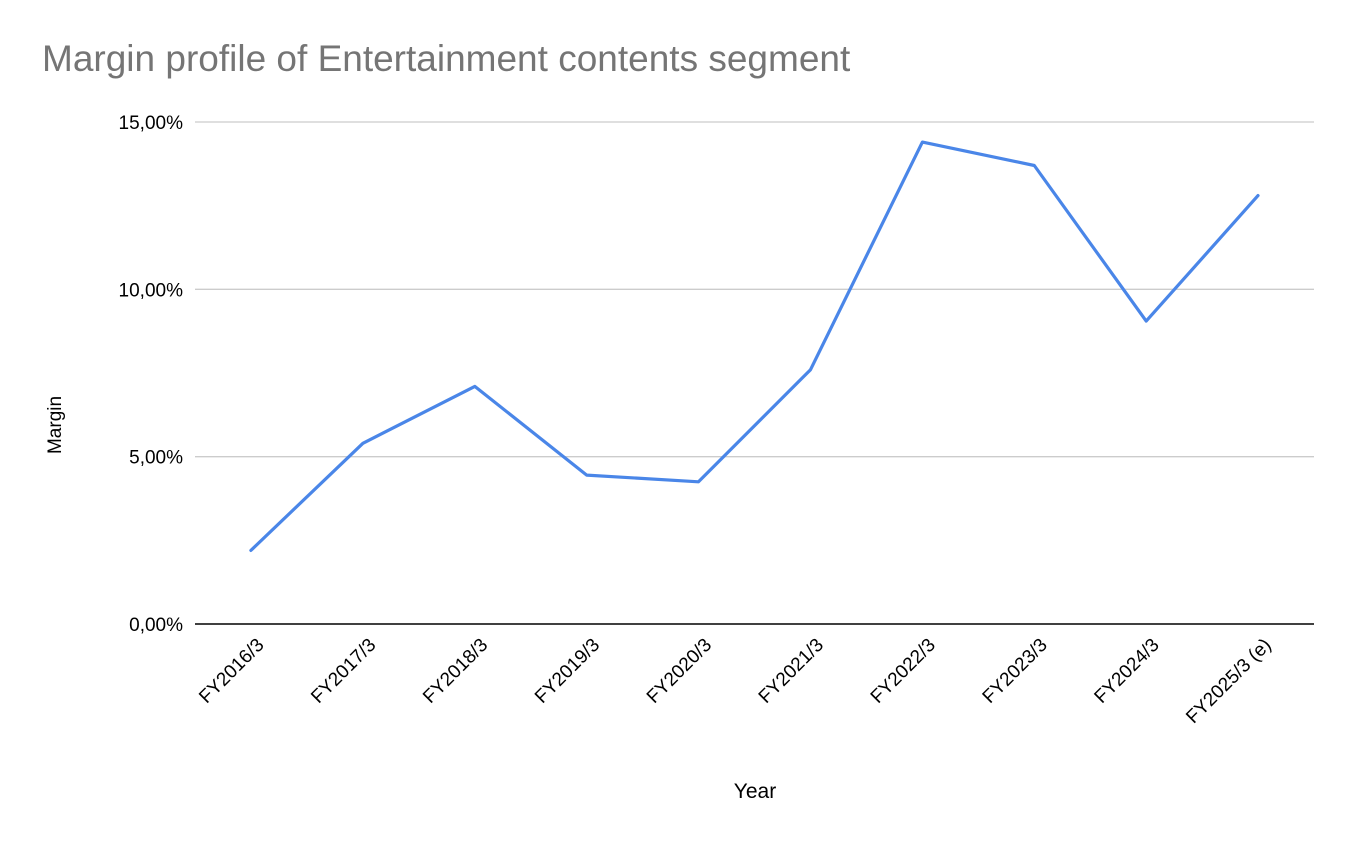 This screenshot has height=851, width=1358. What do you see at coordinates (151, 123) in the screenshot?
I see `y-tick-label: 15,00%` at bounding box center [151, 123].